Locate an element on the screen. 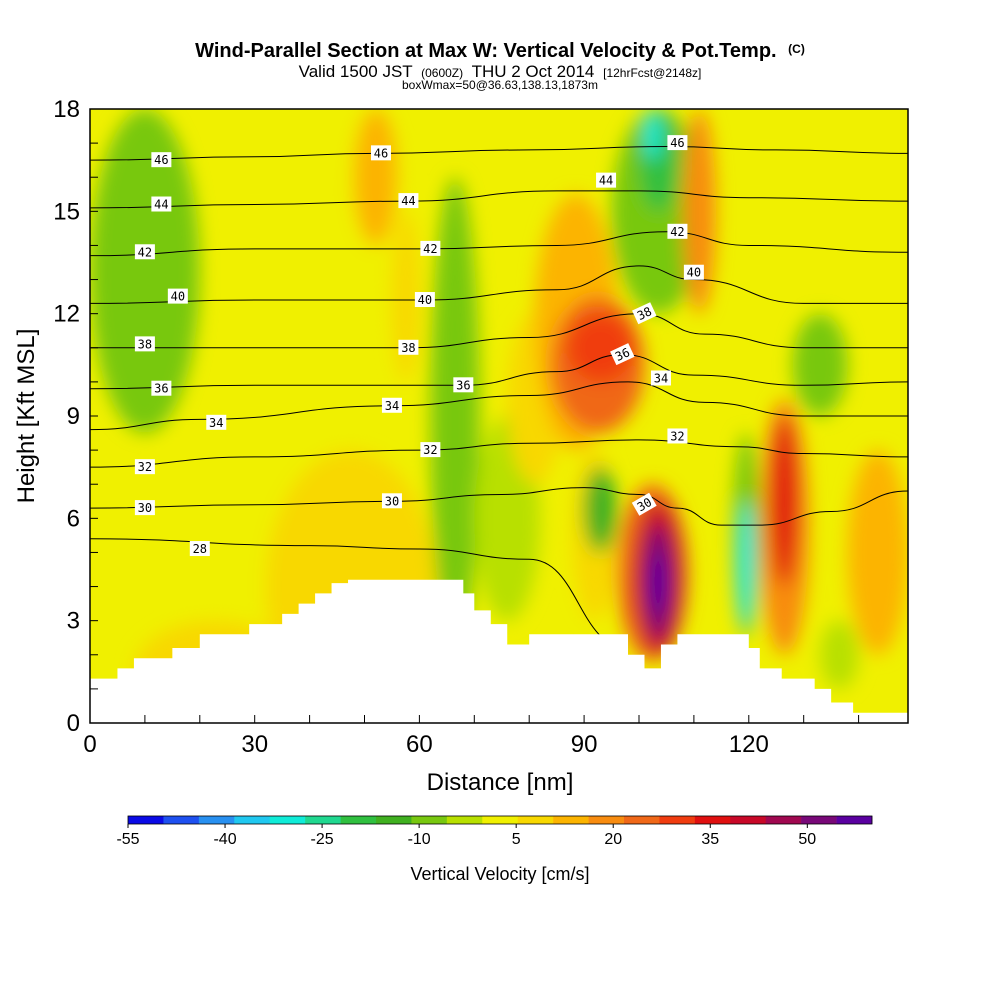  y-tick-label-0: 0 is located at coordinates (73, 723).